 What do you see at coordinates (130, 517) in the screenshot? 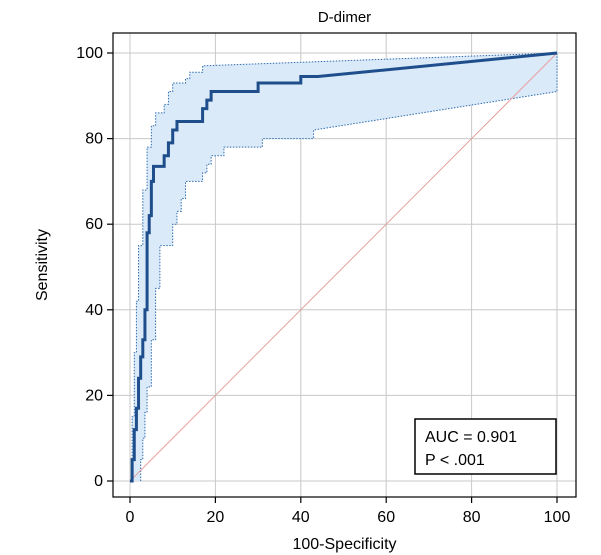
I see `x-tick-label-0: 0` at bounding box center [130, 517].